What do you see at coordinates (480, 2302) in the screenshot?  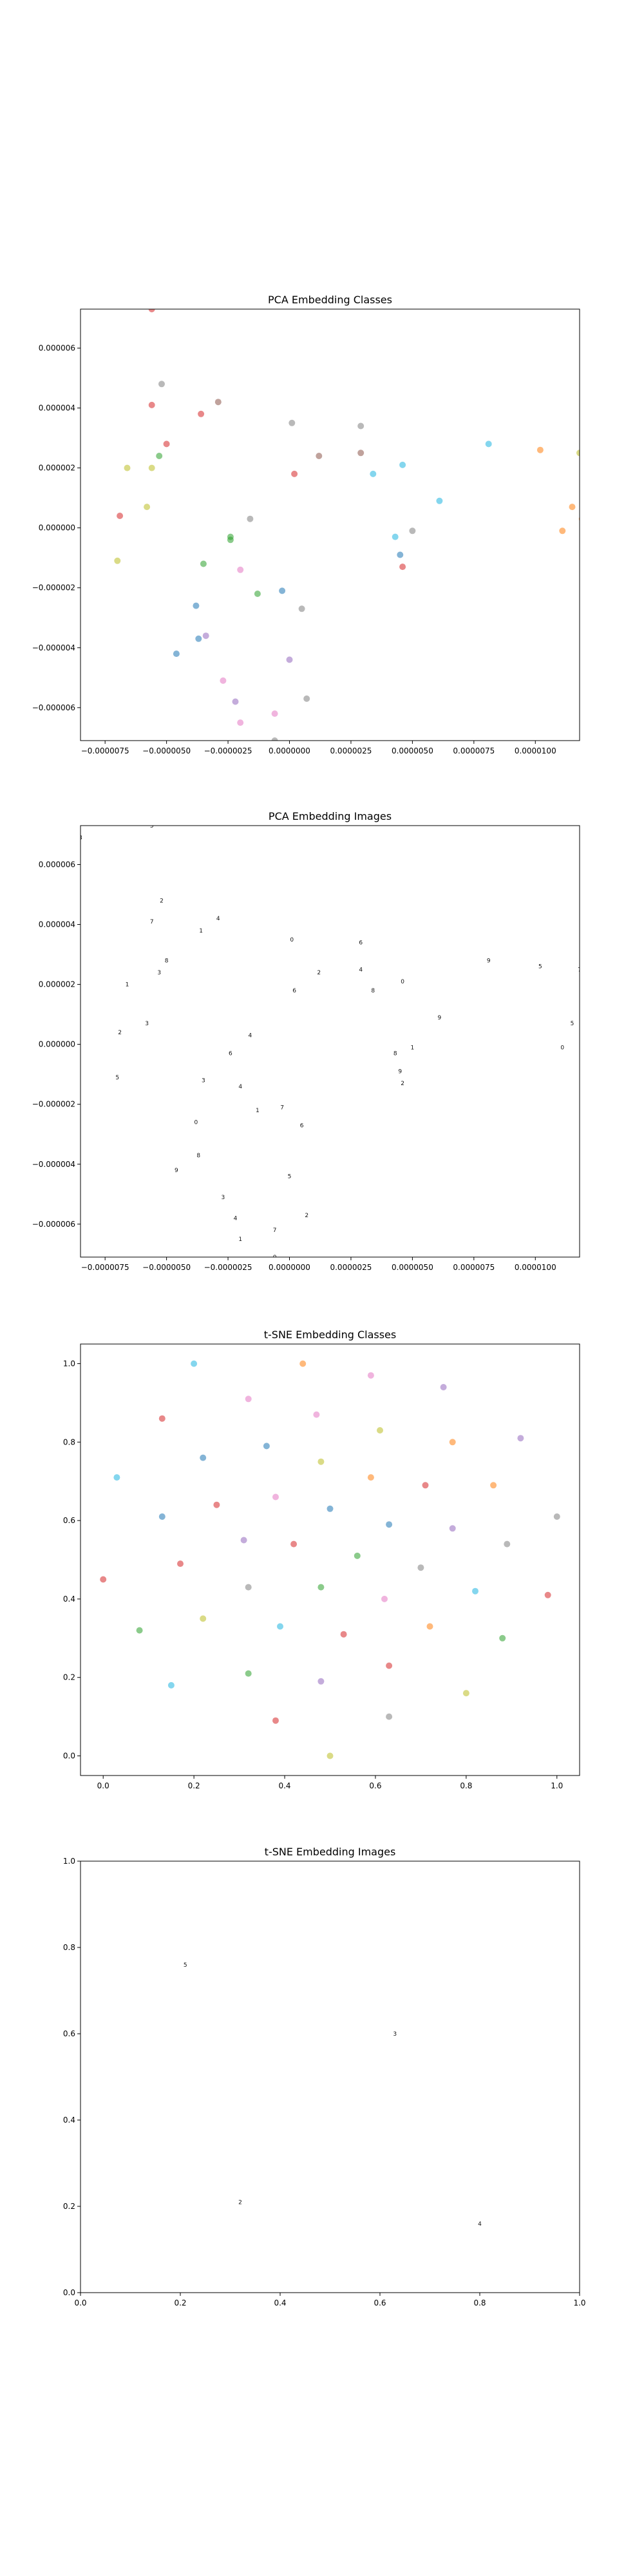 I see `x-tick-label: 0.8` at bounding box center [480, 2302].